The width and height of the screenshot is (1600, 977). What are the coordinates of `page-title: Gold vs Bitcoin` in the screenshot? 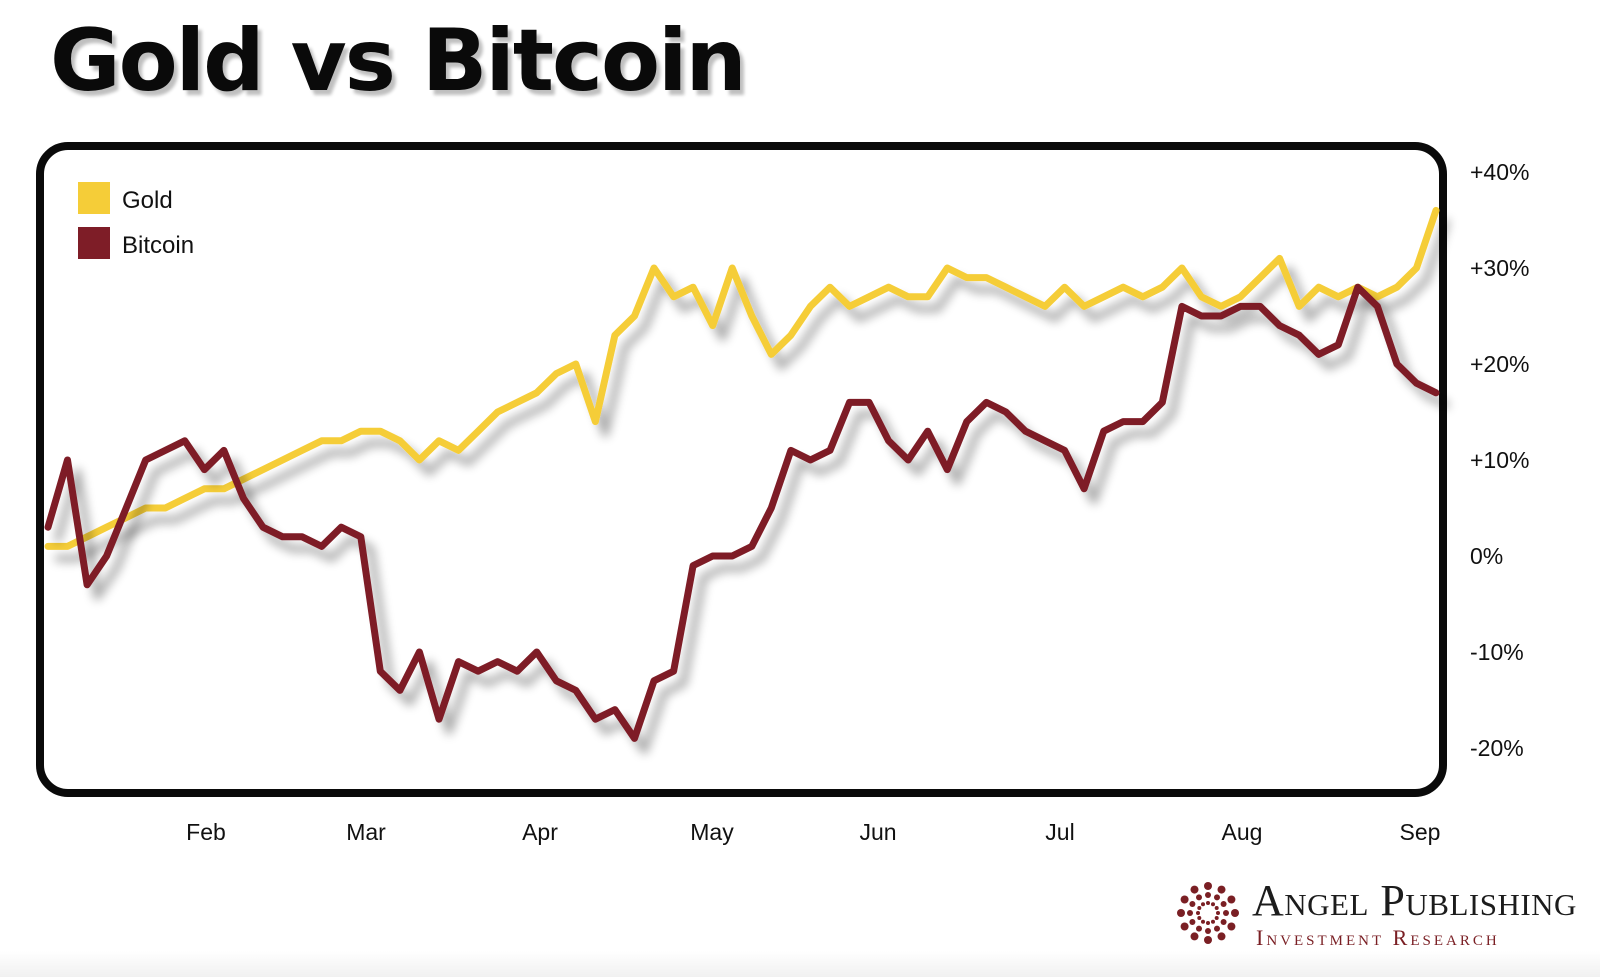 It's located at (398, 61).